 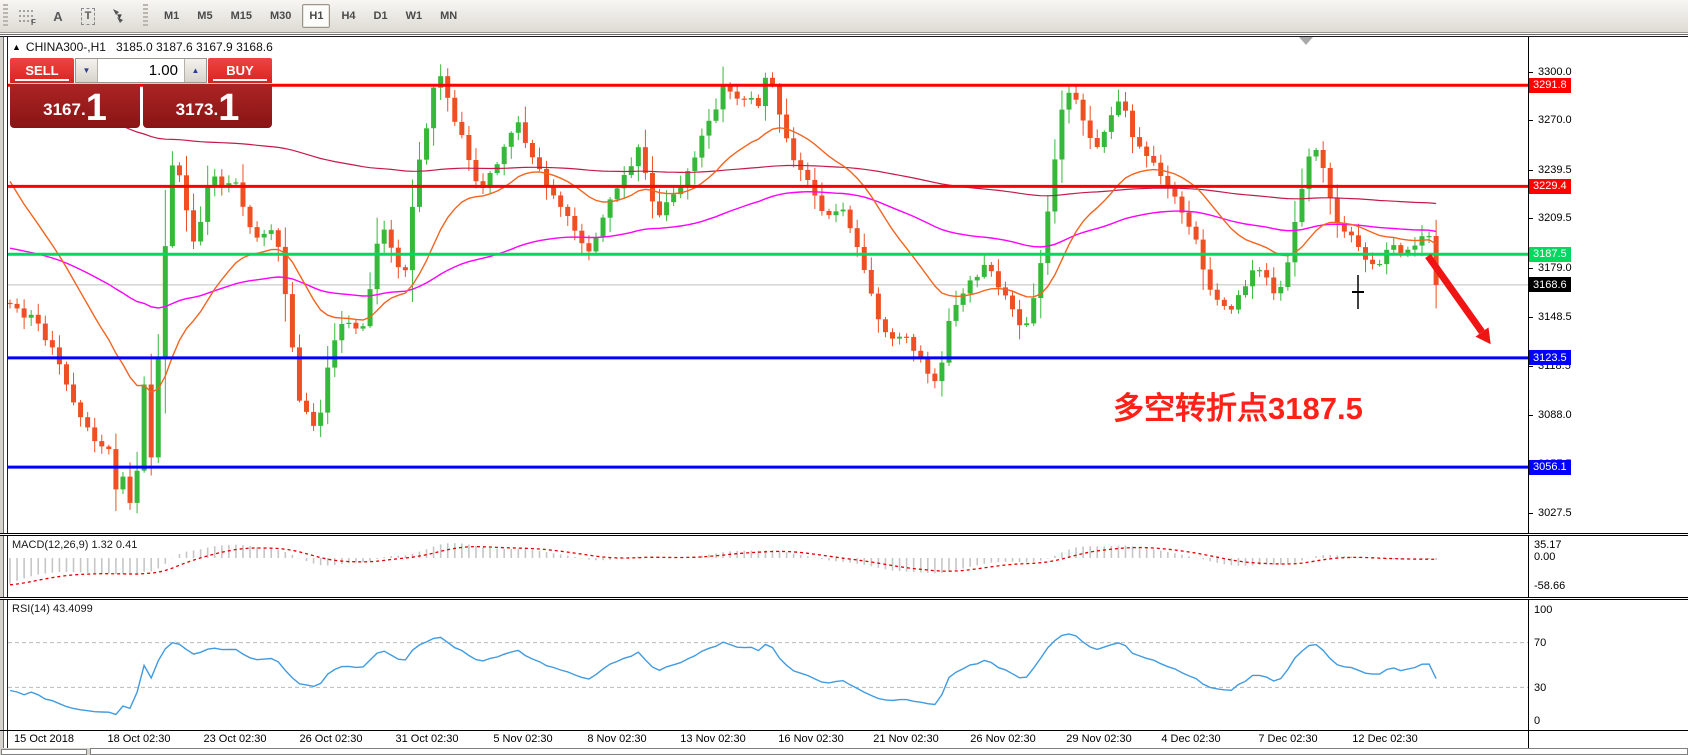 I want to click on price-line-label: 3123.5, so click(x=1550, y=358).